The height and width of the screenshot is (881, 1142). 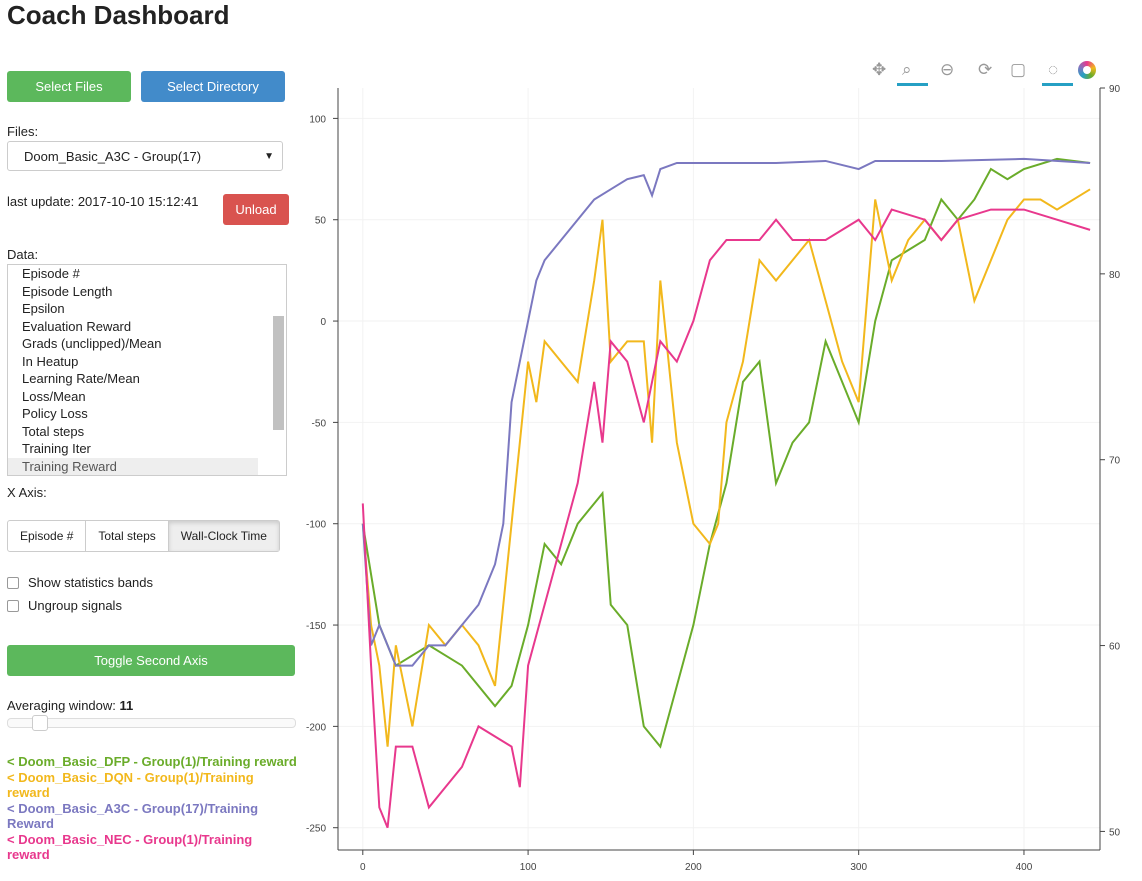 I want to click on select-files-button: Select Files, so click(x=69, y=86).